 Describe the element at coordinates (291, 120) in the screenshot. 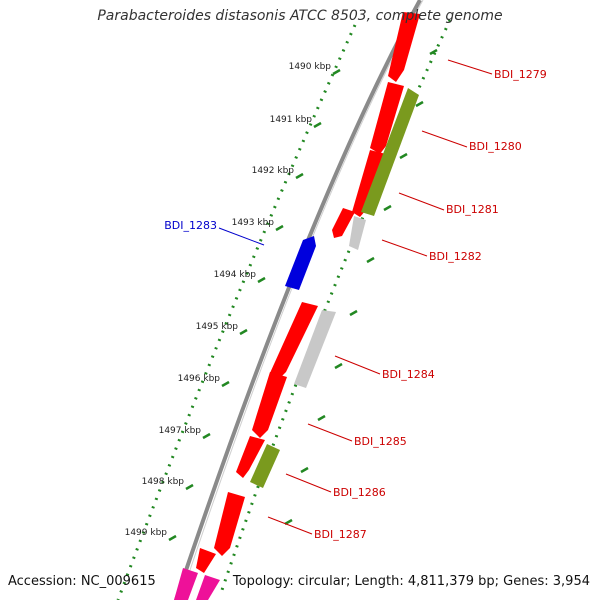

I see `kbp-tick-label: 1491 kbp` at that location.